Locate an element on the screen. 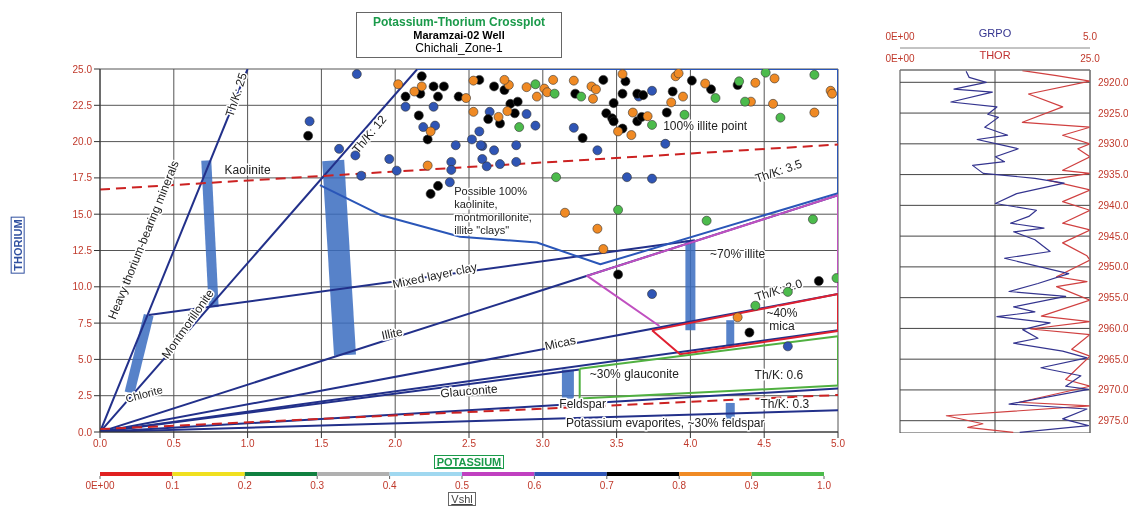  x-tick-label: 3.5 is located at coordinates (616, 444).